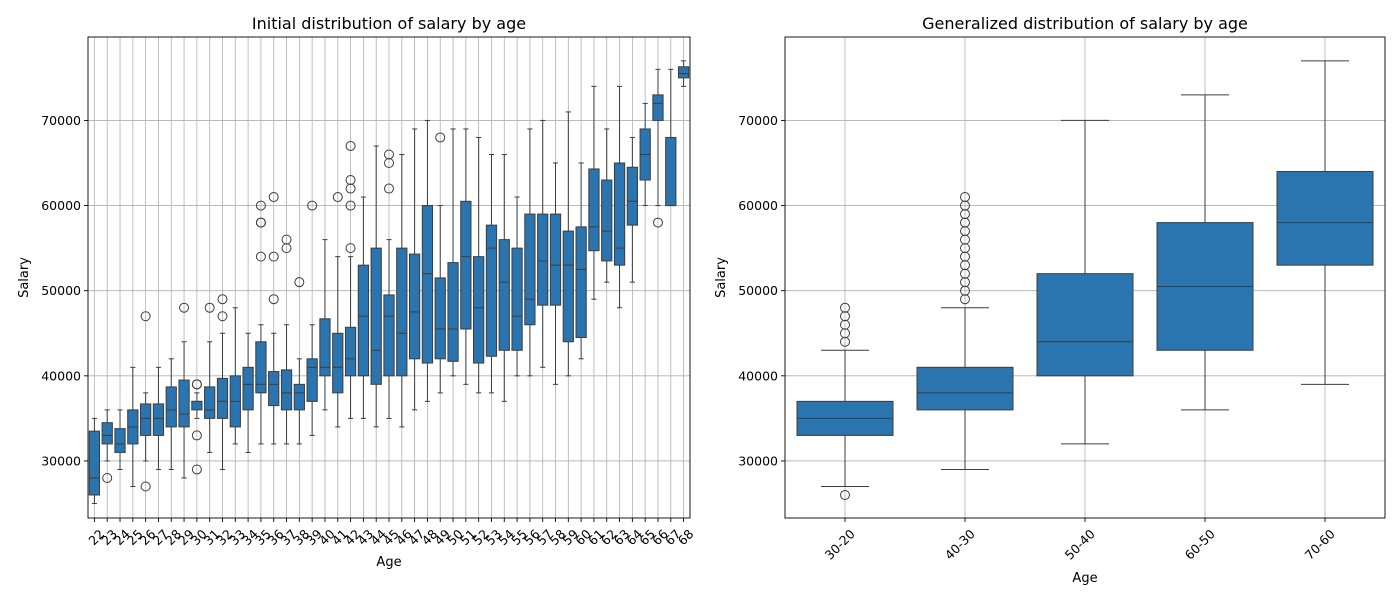 The height and width of the screenshot is (600, 1400). I want to click on x-axis: 30-20 40-30 50-40 60-50 70-60, so click(1080, 540).